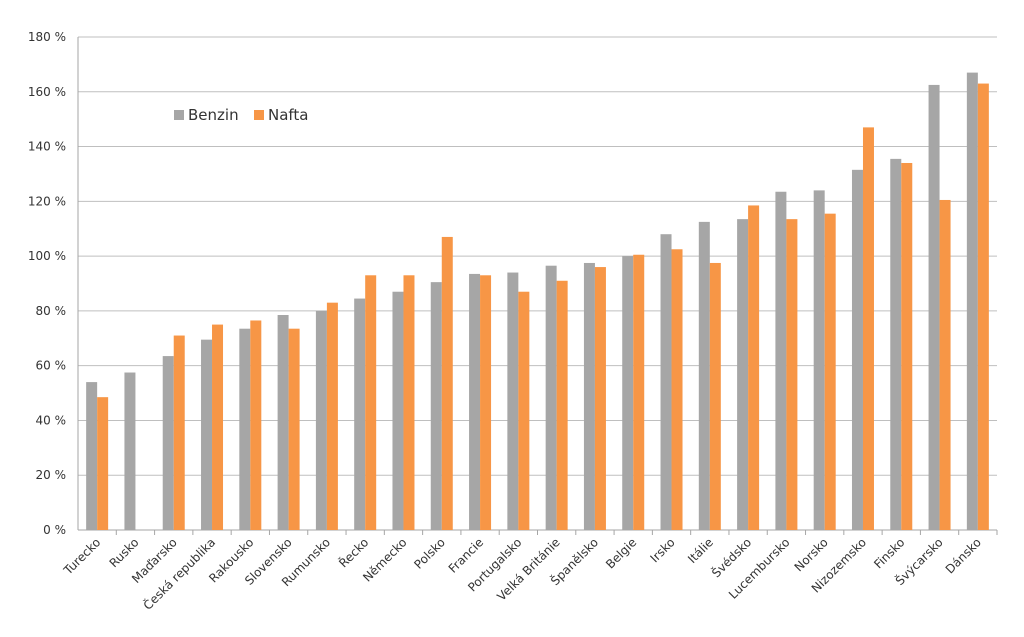  What do you see at coordinates (889, 553) in the screenshot?
I see `x-tick-label: Finsko` at bounding box center [889, 553].